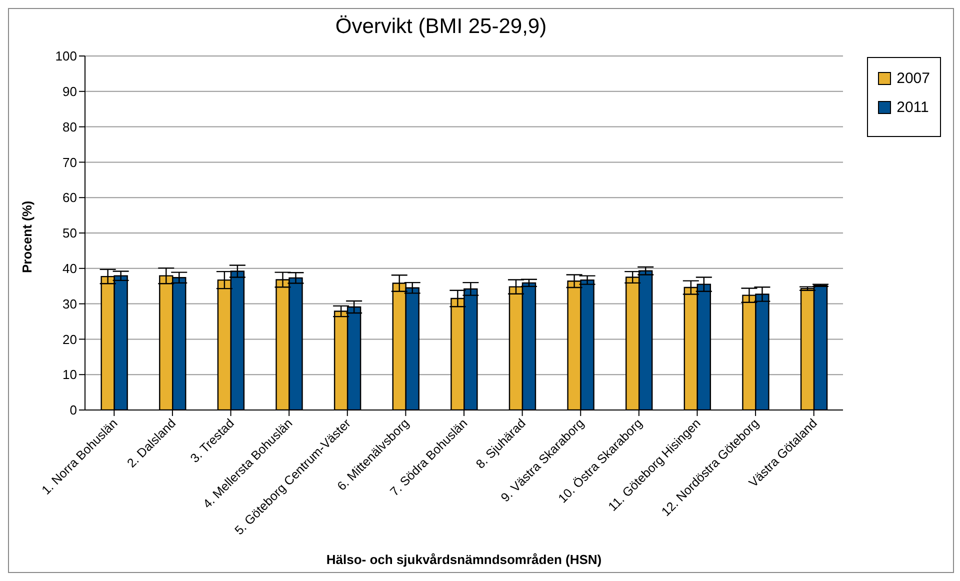 The image size is (960, 581). Describe the element at coordinates (913, 78) in the screenshot. I see `legend-label: 2007` at that location.